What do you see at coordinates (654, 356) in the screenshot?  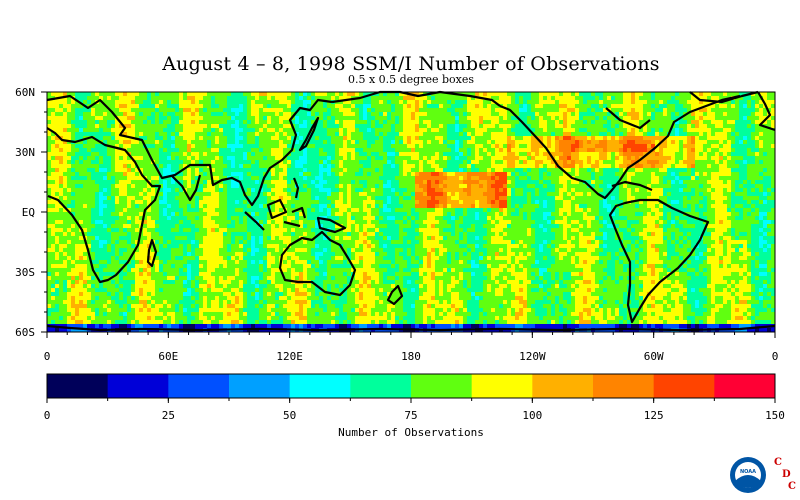 I see `x-tick-label: 60W` at bounding box center [654, 356].